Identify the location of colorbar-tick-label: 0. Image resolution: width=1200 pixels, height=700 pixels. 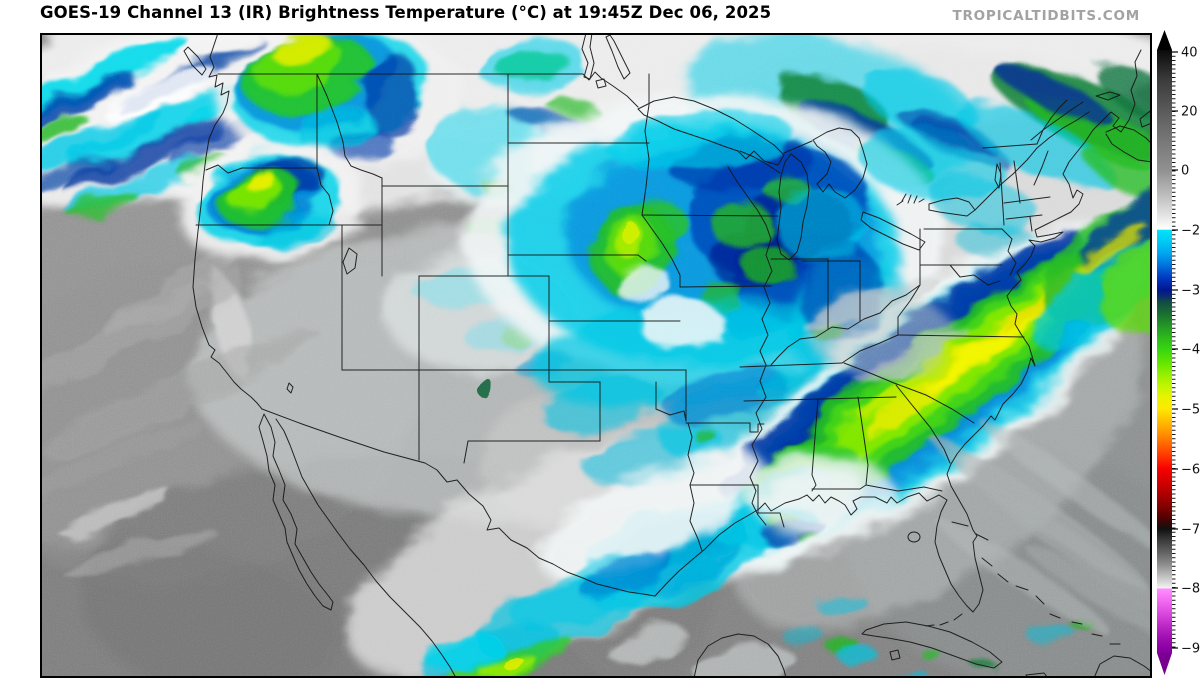
(1185, 171).